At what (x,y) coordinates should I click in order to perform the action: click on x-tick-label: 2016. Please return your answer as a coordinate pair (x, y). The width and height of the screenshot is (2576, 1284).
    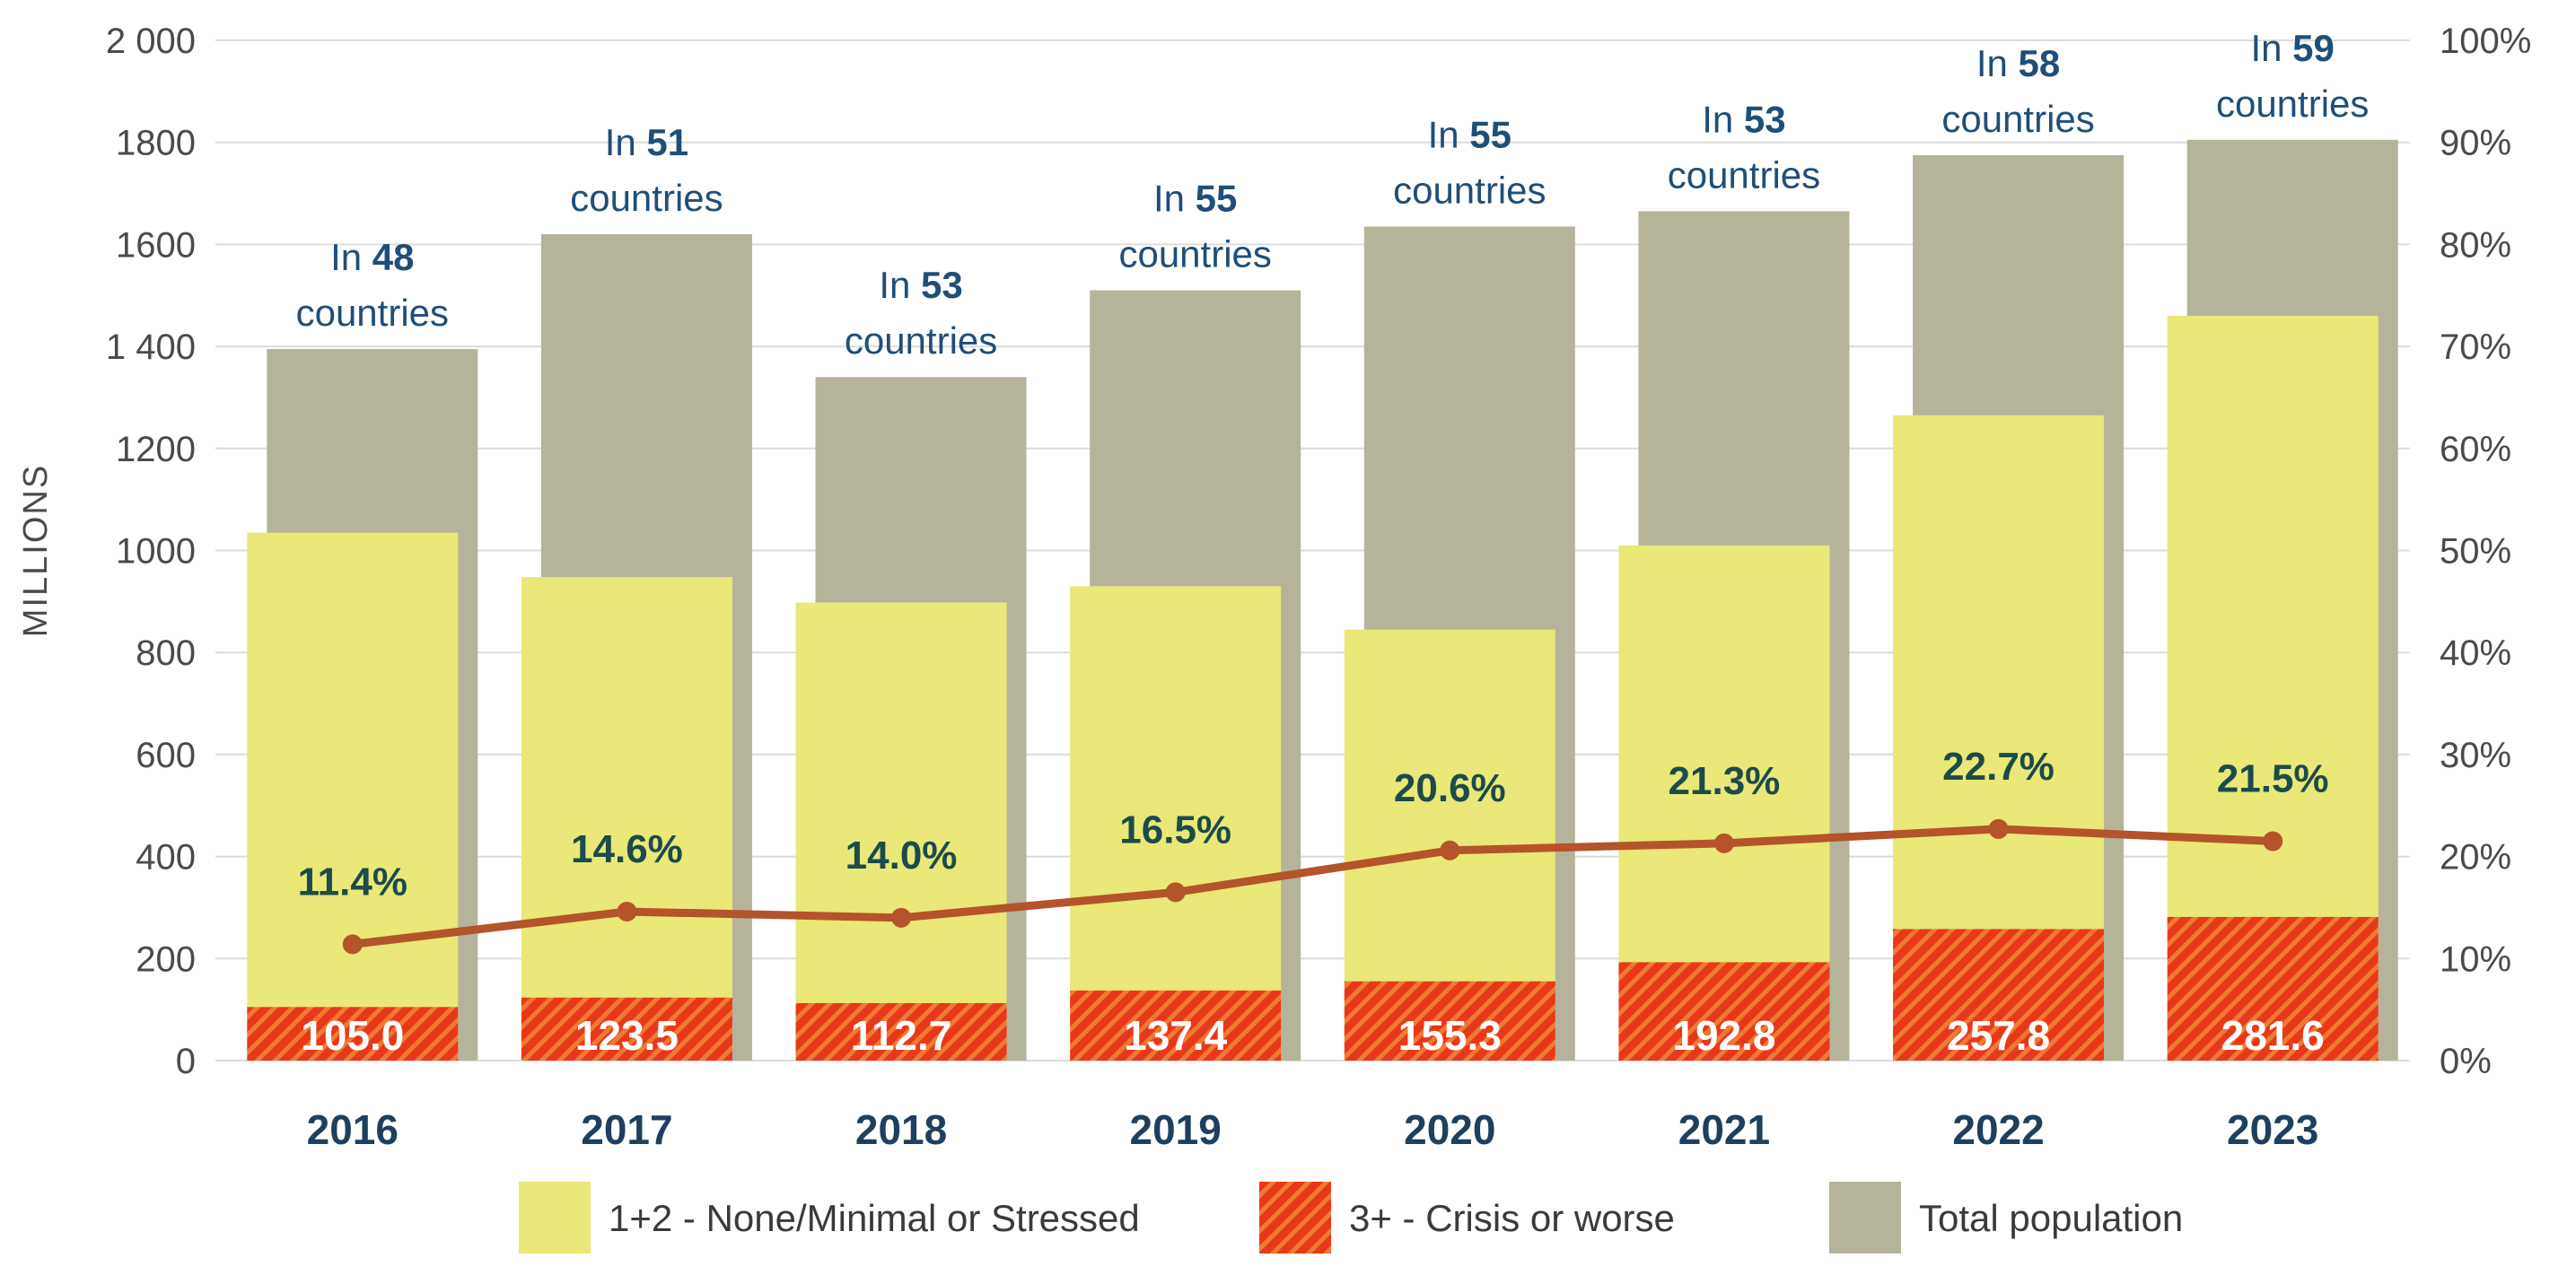
    Looking at the image, I should click on (353, 1129).